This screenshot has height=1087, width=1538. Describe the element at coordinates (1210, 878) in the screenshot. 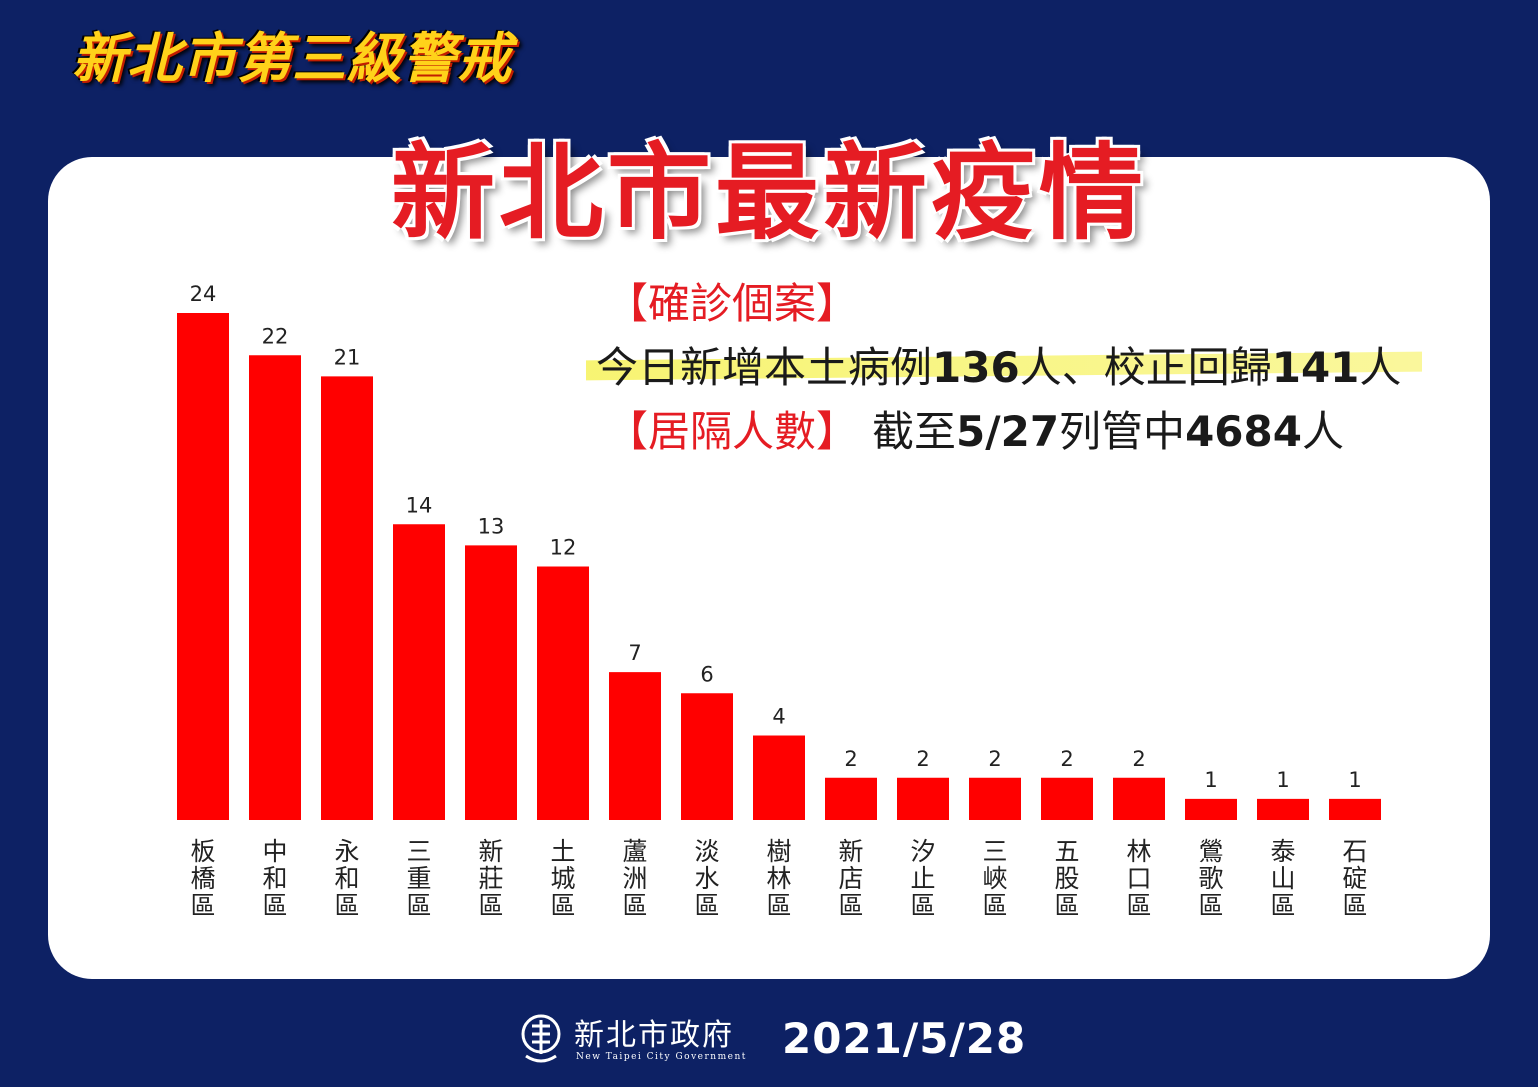

I see `category-label: 鶯歌區` at that location.